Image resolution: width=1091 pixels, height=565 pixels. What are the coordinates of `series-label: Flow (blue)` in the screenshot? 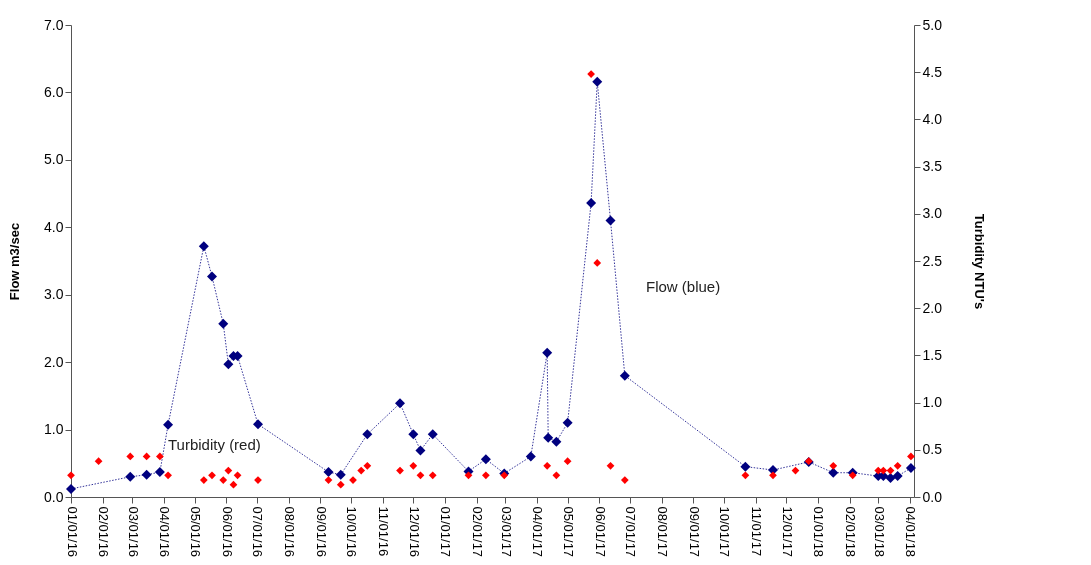 It's located at (683, 286).